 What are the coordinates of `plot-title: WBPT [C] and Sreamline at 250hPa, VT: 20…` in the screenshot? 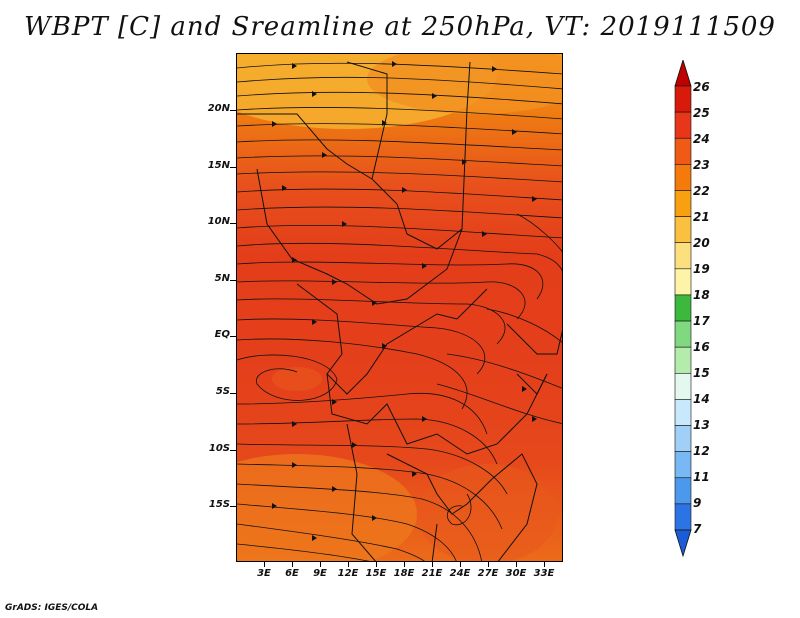 It's located at (400, 27).